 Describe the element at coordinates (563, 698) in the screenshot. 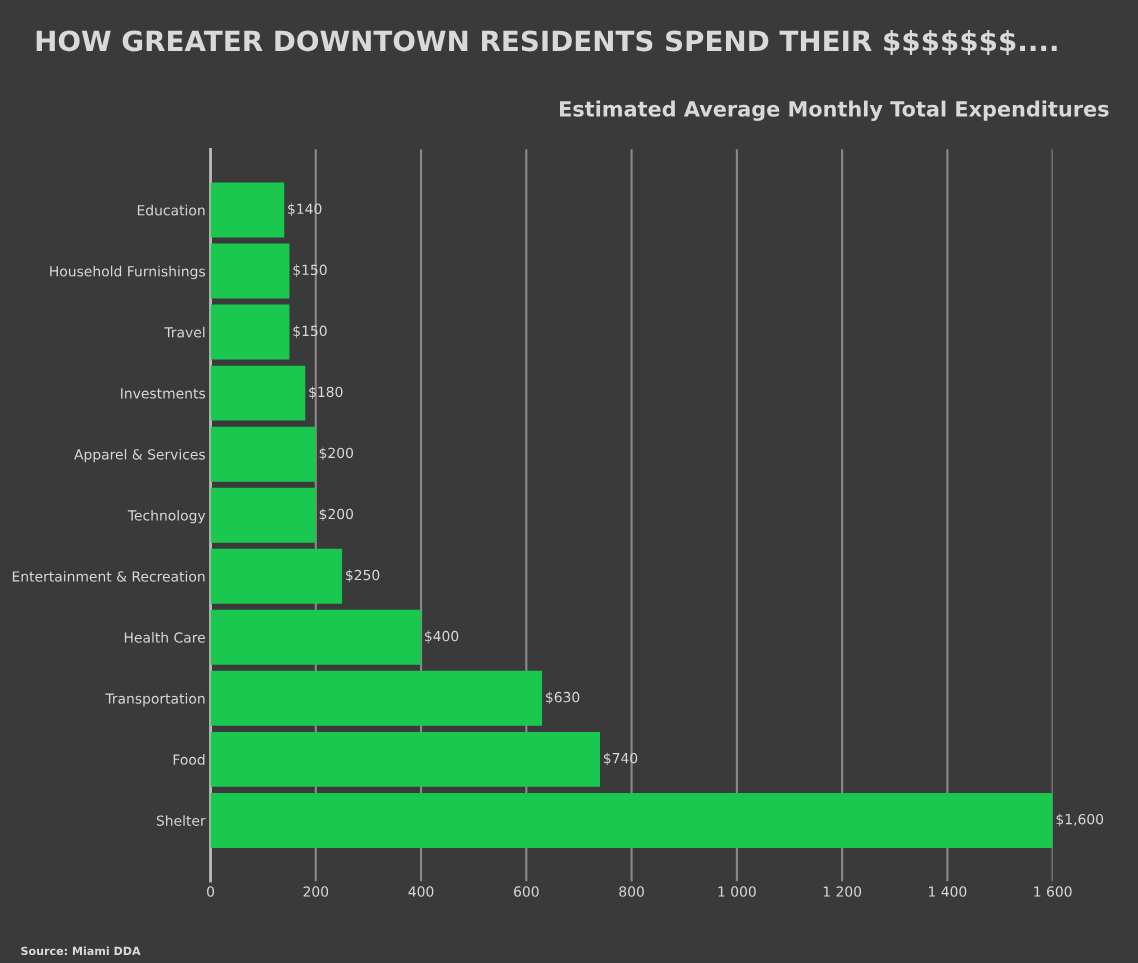

I see `data-label: $630` at that location.